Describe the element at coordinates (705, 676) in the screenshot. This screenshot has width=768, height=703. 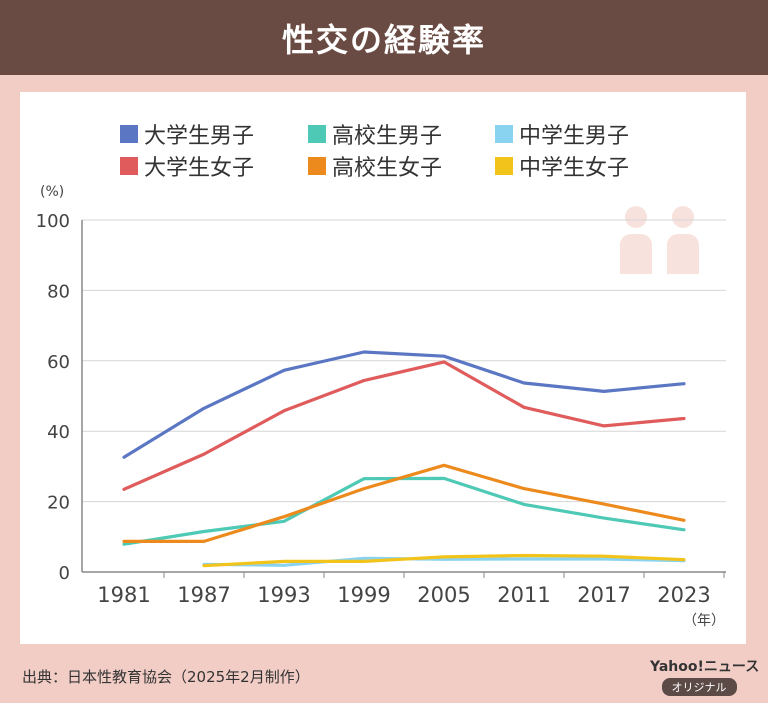
I see `brand-logo: Yahoo!ニュース オリジナル` at that location.